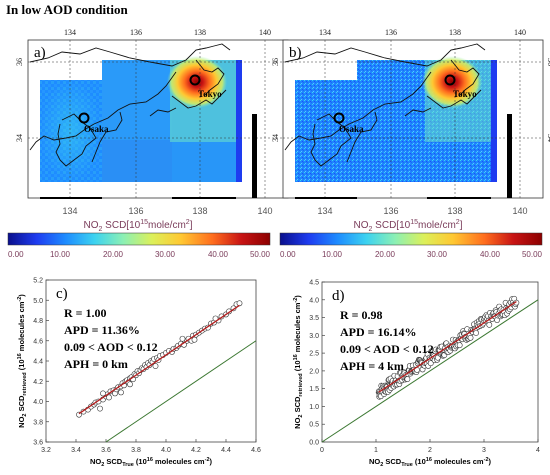 Image resolution: width=550 pixels, height=475 pixels. What do you see at coordinates (275, 62) in the screenshot?
I see `left-tick-36: 36` at bounding box center [275, 62].